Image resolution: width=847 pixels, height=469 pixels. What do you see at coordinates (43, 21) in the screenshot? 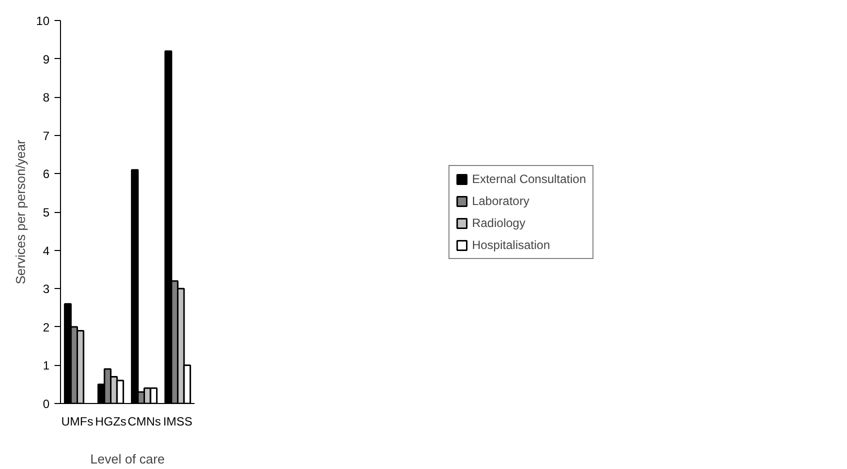
I see `y-tick-label: 10` at bounding box center [43, 21].